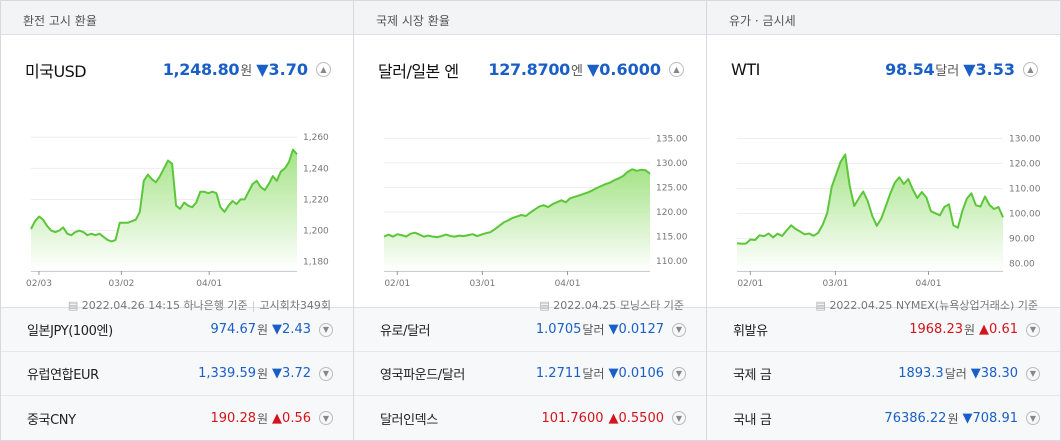  Describe the element at coordinates (572, 418) in the screenshot. I see `item-price: 101.7600` at that location.